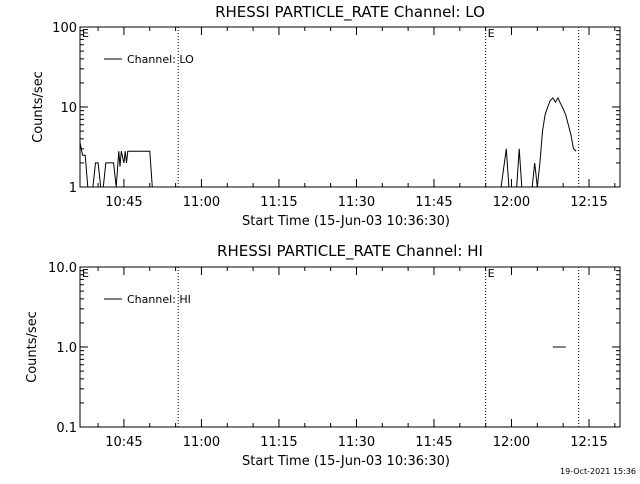 The height and width of the screenshot is (484, 640). Describe the element at coordinates (356, 442) in the screenshot. I see `hi-x-tick-label: 11:30` at that location.